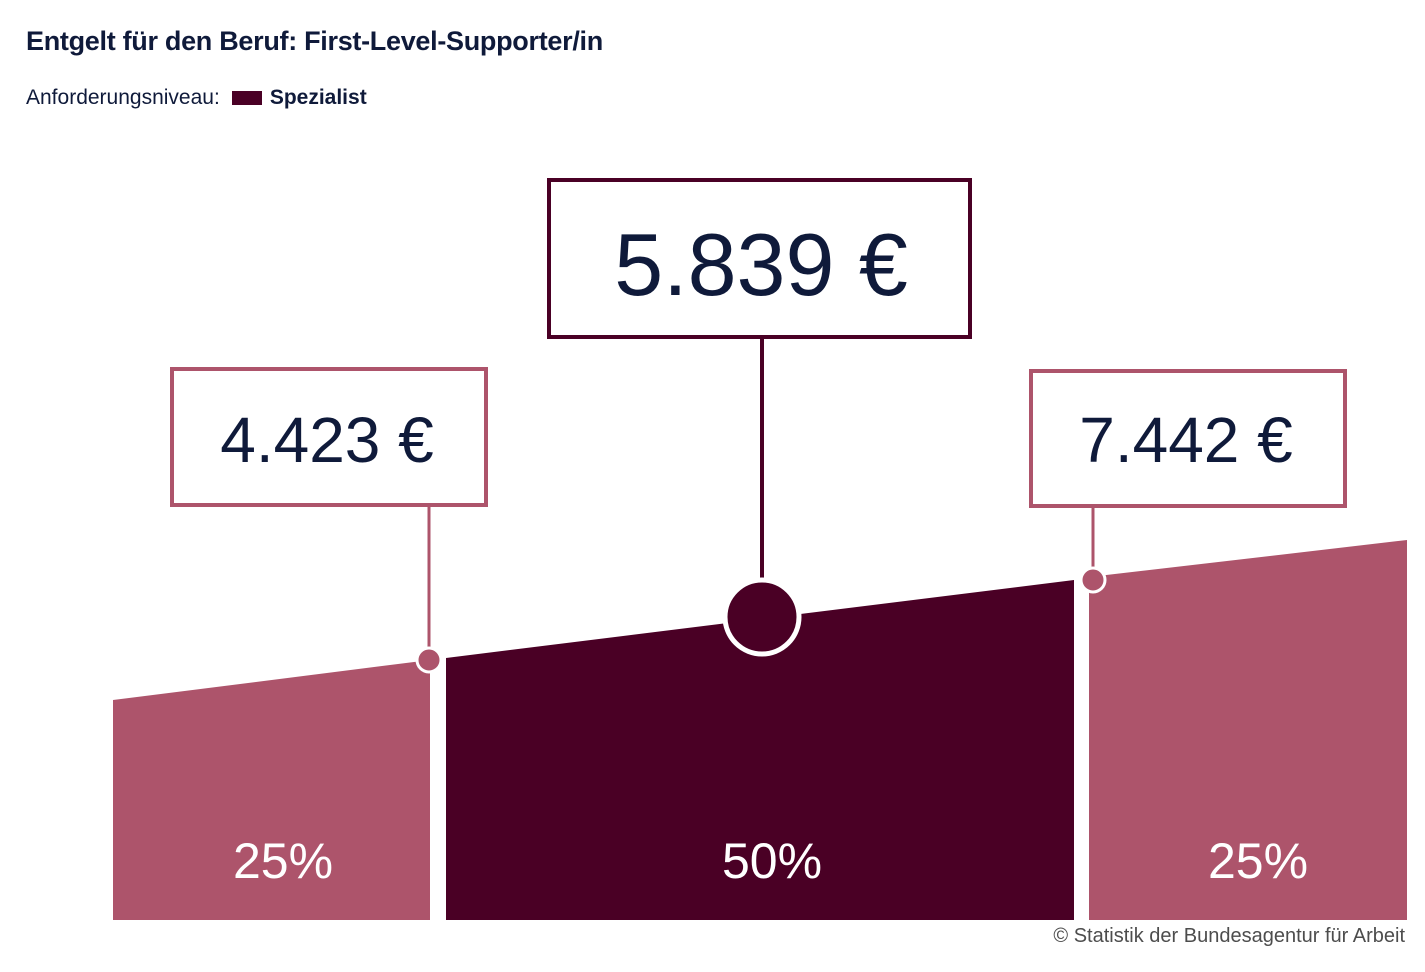 This screenshot has width=1425, height=972. I want to click on marker-dot-q1, so click(429, 660).